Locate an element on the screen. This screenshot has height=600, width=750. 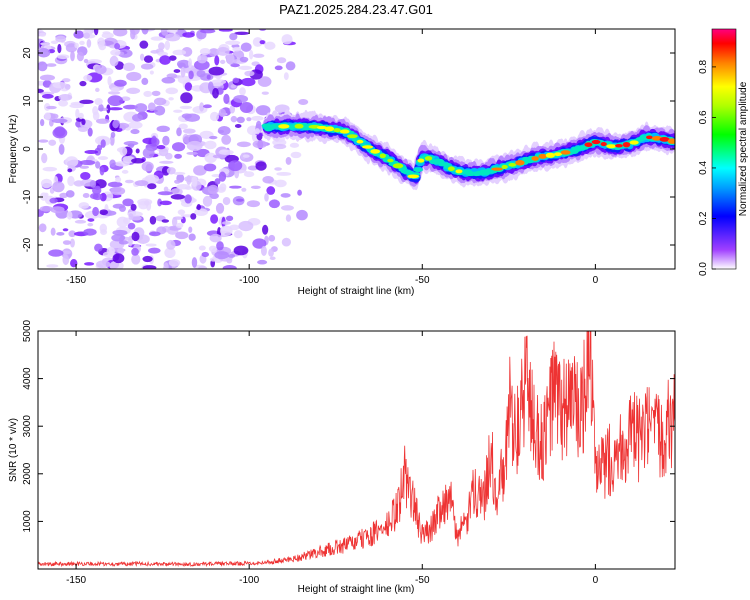
heatmap-ridge is located at coordinates (468, 150).